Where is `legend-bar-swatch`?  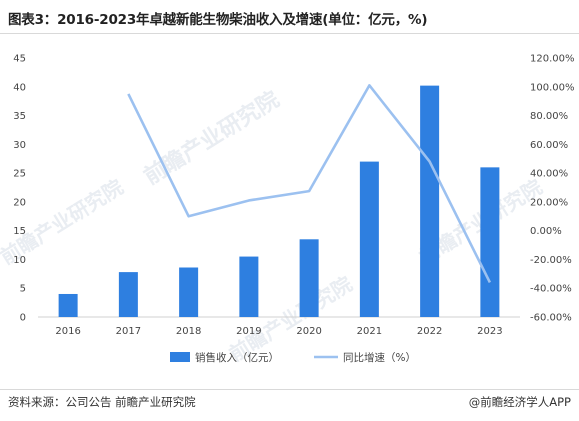 legend-bar-swatch is located at coordinates (180, 357).